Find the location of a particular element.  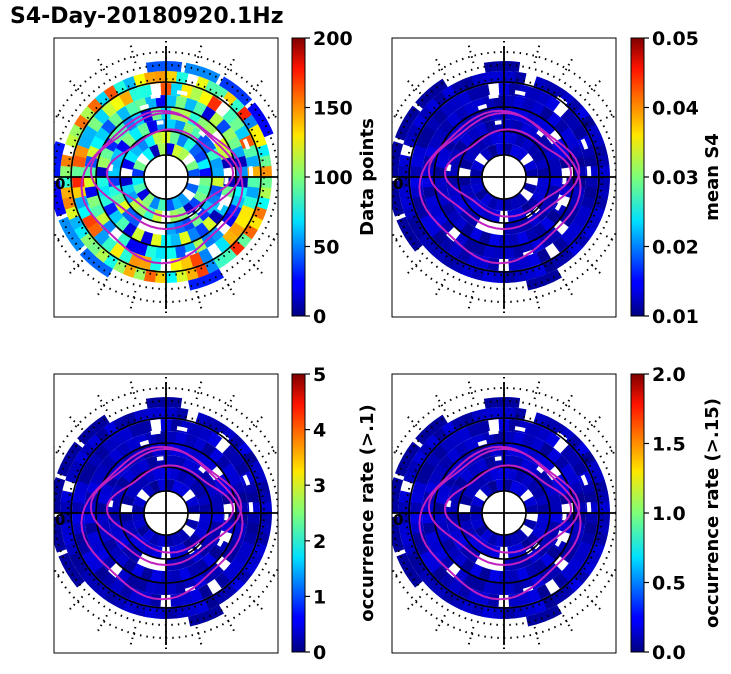

colorbar-tick-label: 0.01 is located at coordinates (675, 317).